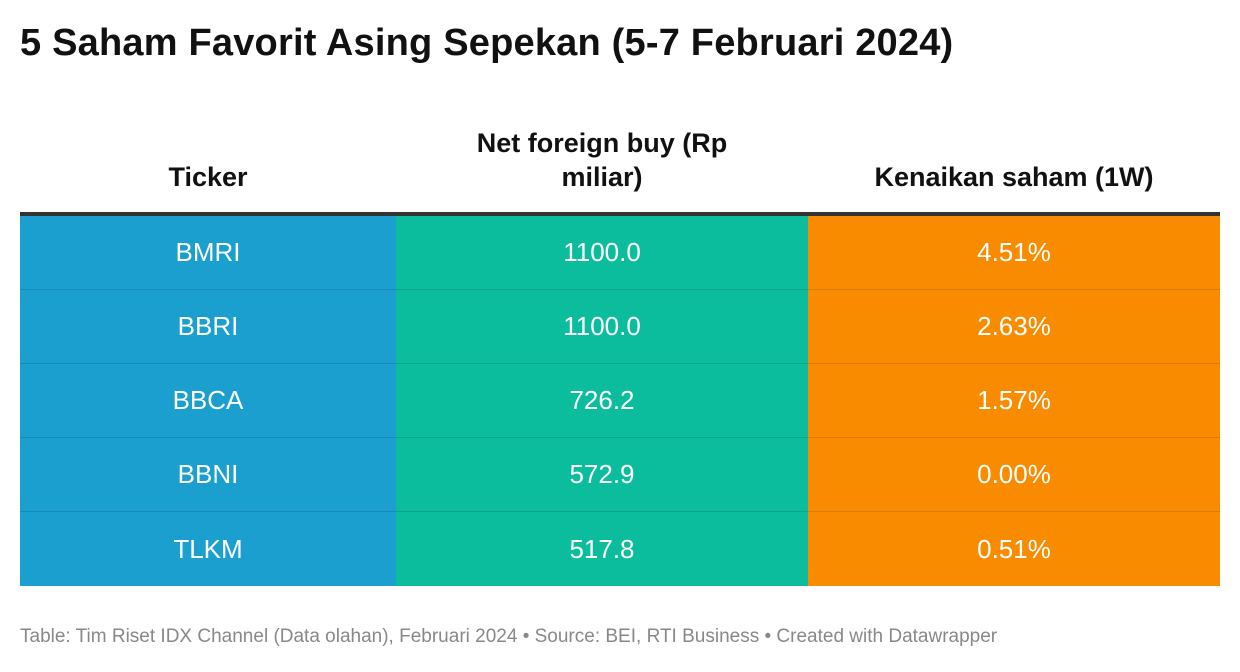  I want to click on kenaikan-saham-cell: 2.63%, so click(1014, 327).